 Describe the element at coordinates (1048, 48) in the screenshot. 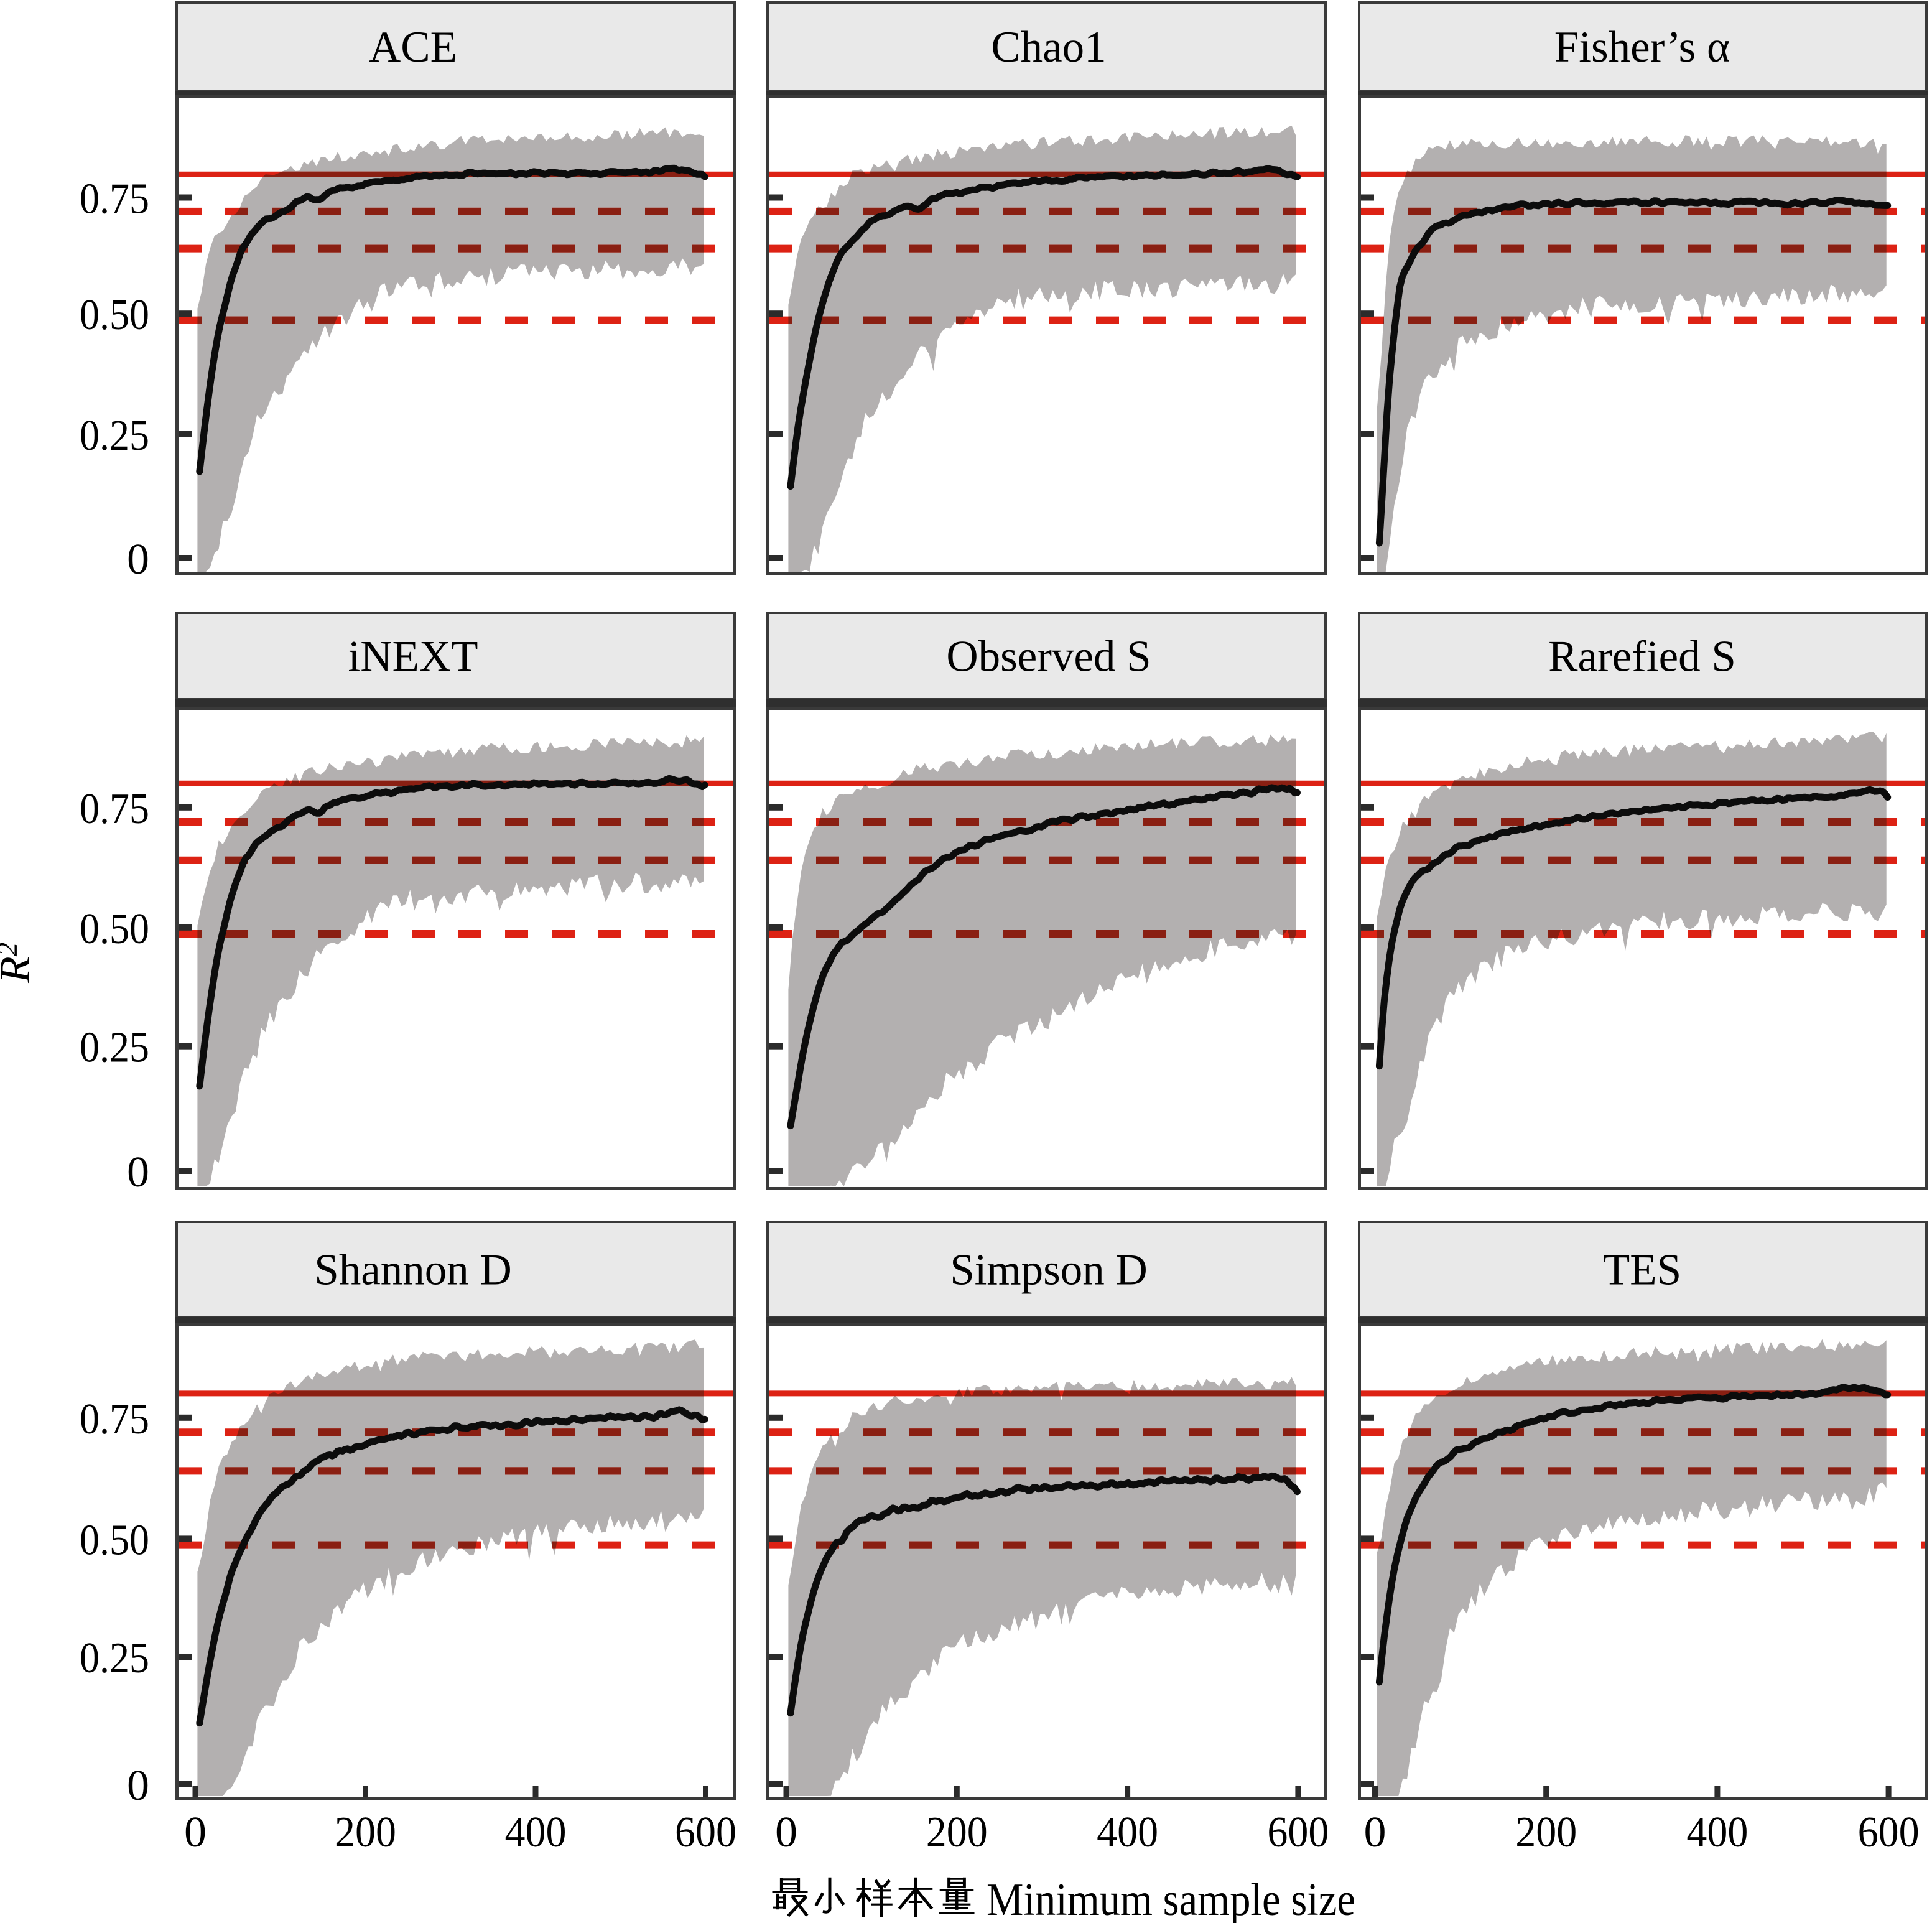

I see `svg-text: Chao1` at that location.